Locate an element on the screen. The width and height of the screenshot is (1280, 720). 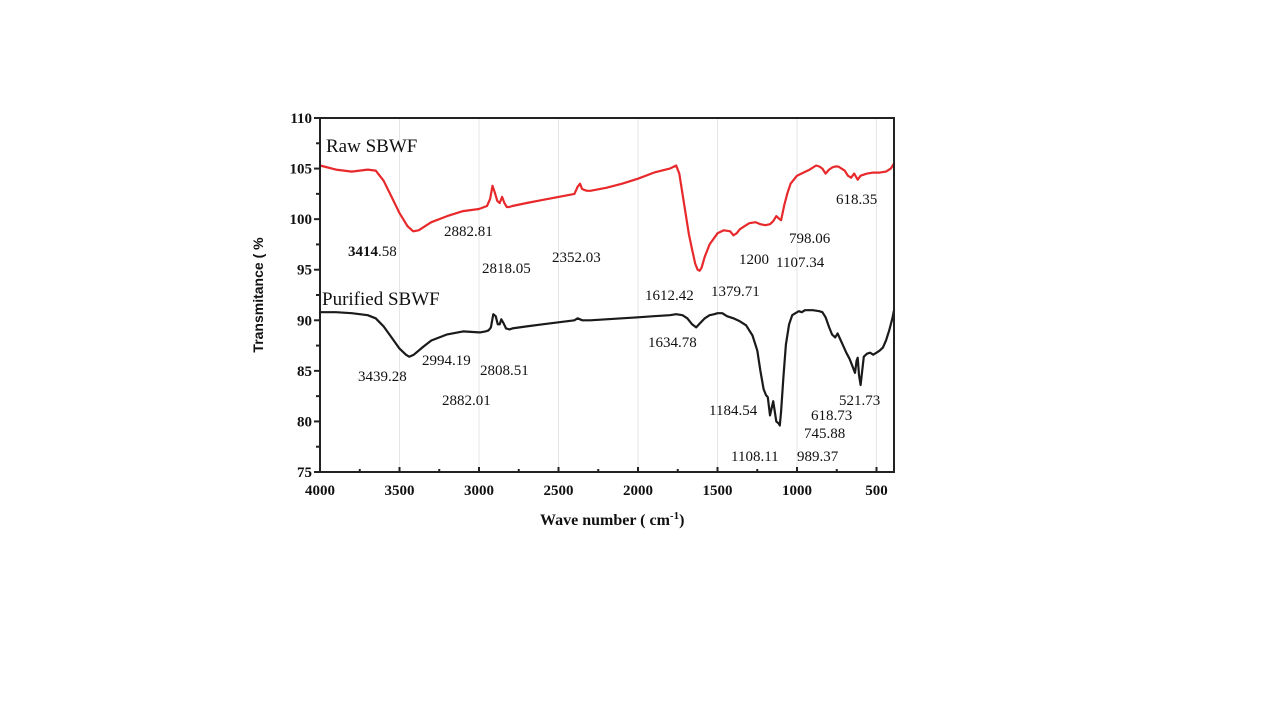
x-axis-label-main: Wave number ( cm is located at coordinates (605, 520).